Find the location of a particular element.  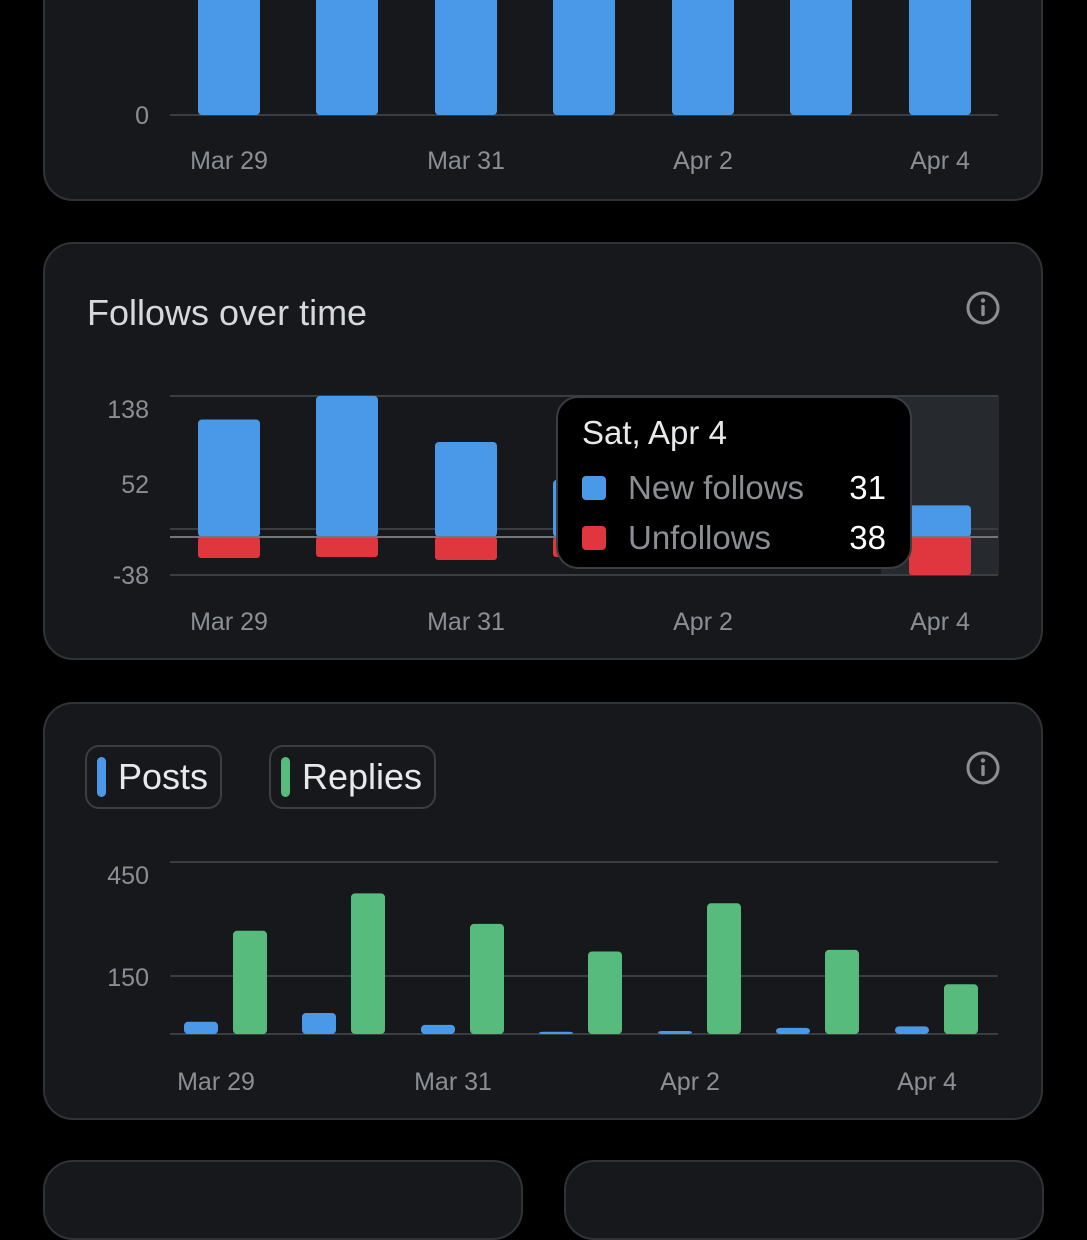

bottom-right-card is located at coordinates (804, 1200).